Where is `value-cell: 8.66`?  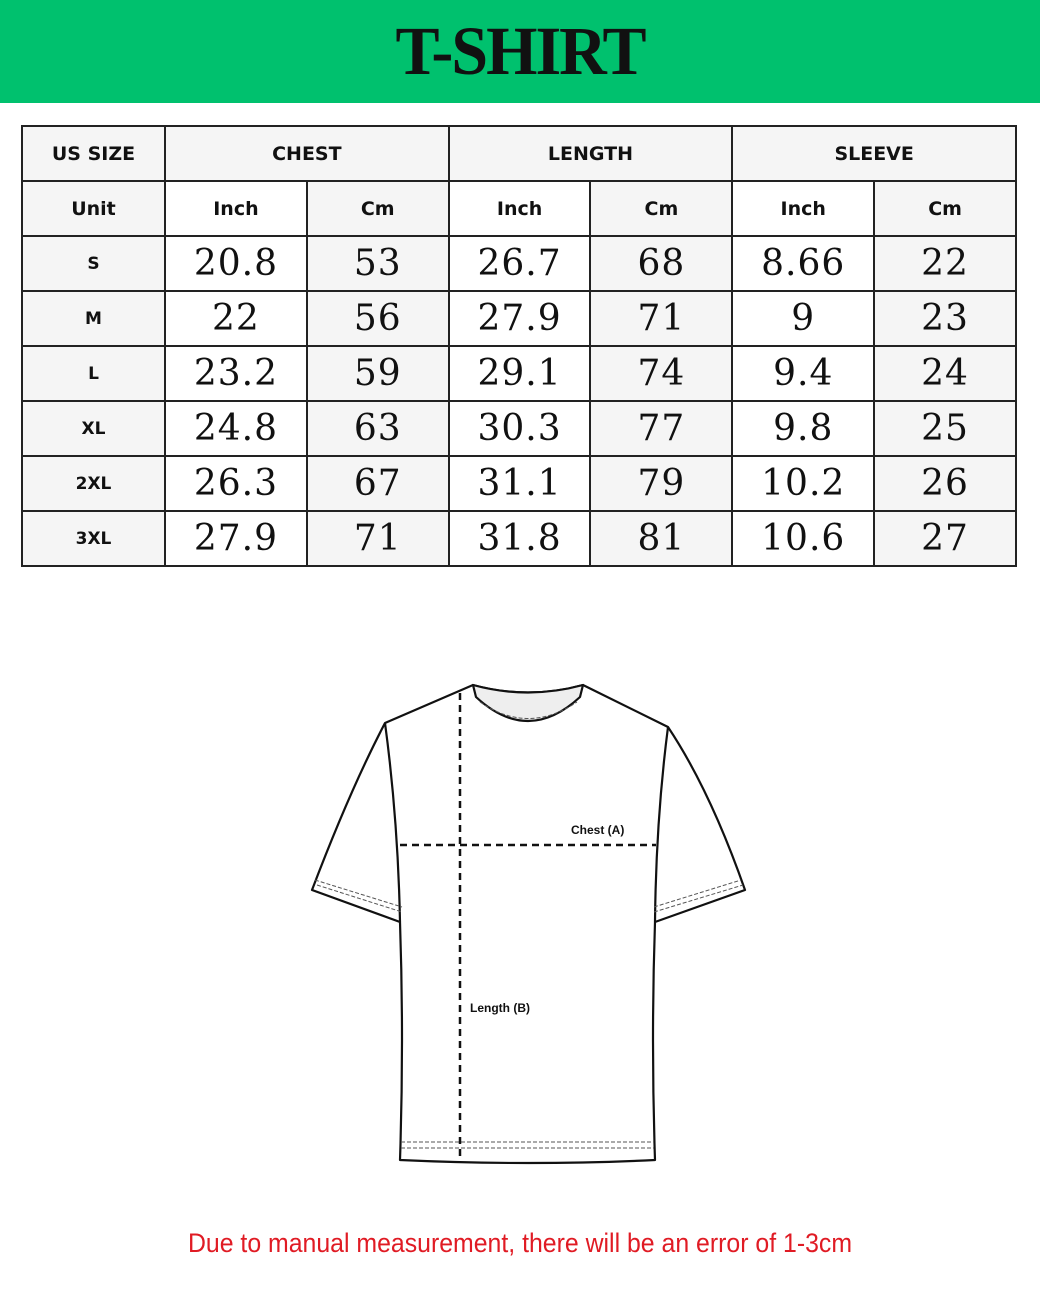
value-cell: 8.66 is located at coordinates (803, 263).